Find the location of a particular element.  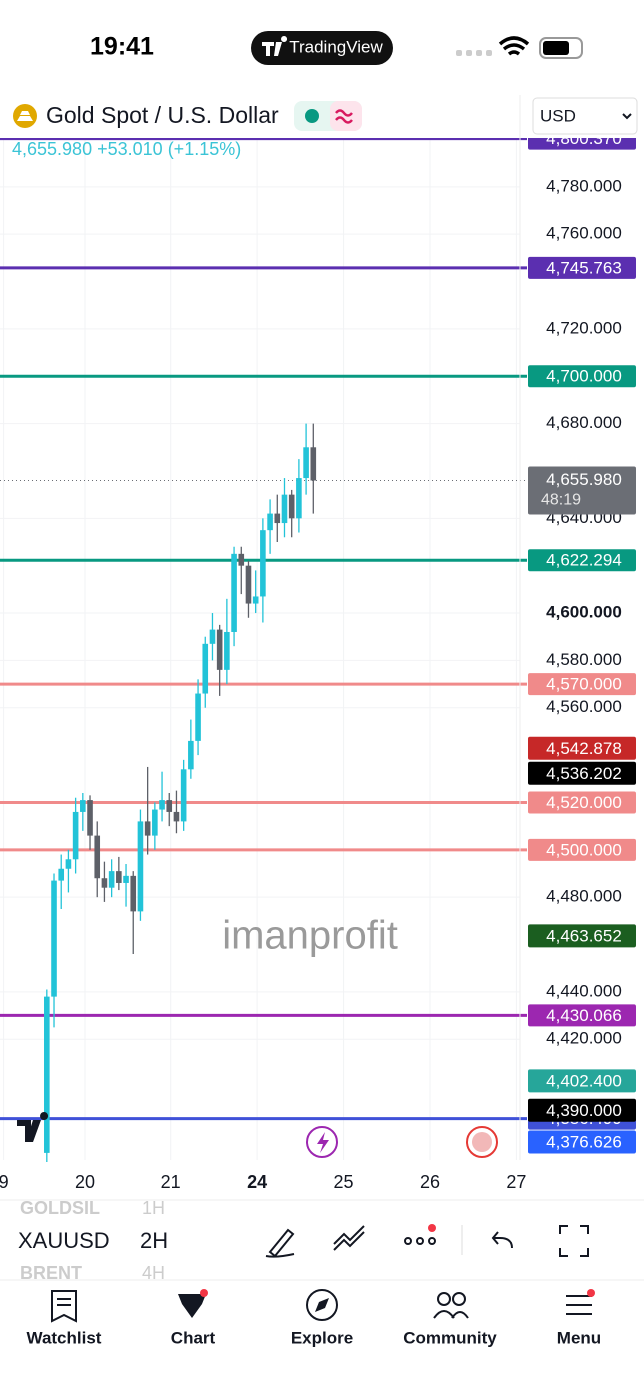

app-name: TradingView is located at coordinates (336, 46).